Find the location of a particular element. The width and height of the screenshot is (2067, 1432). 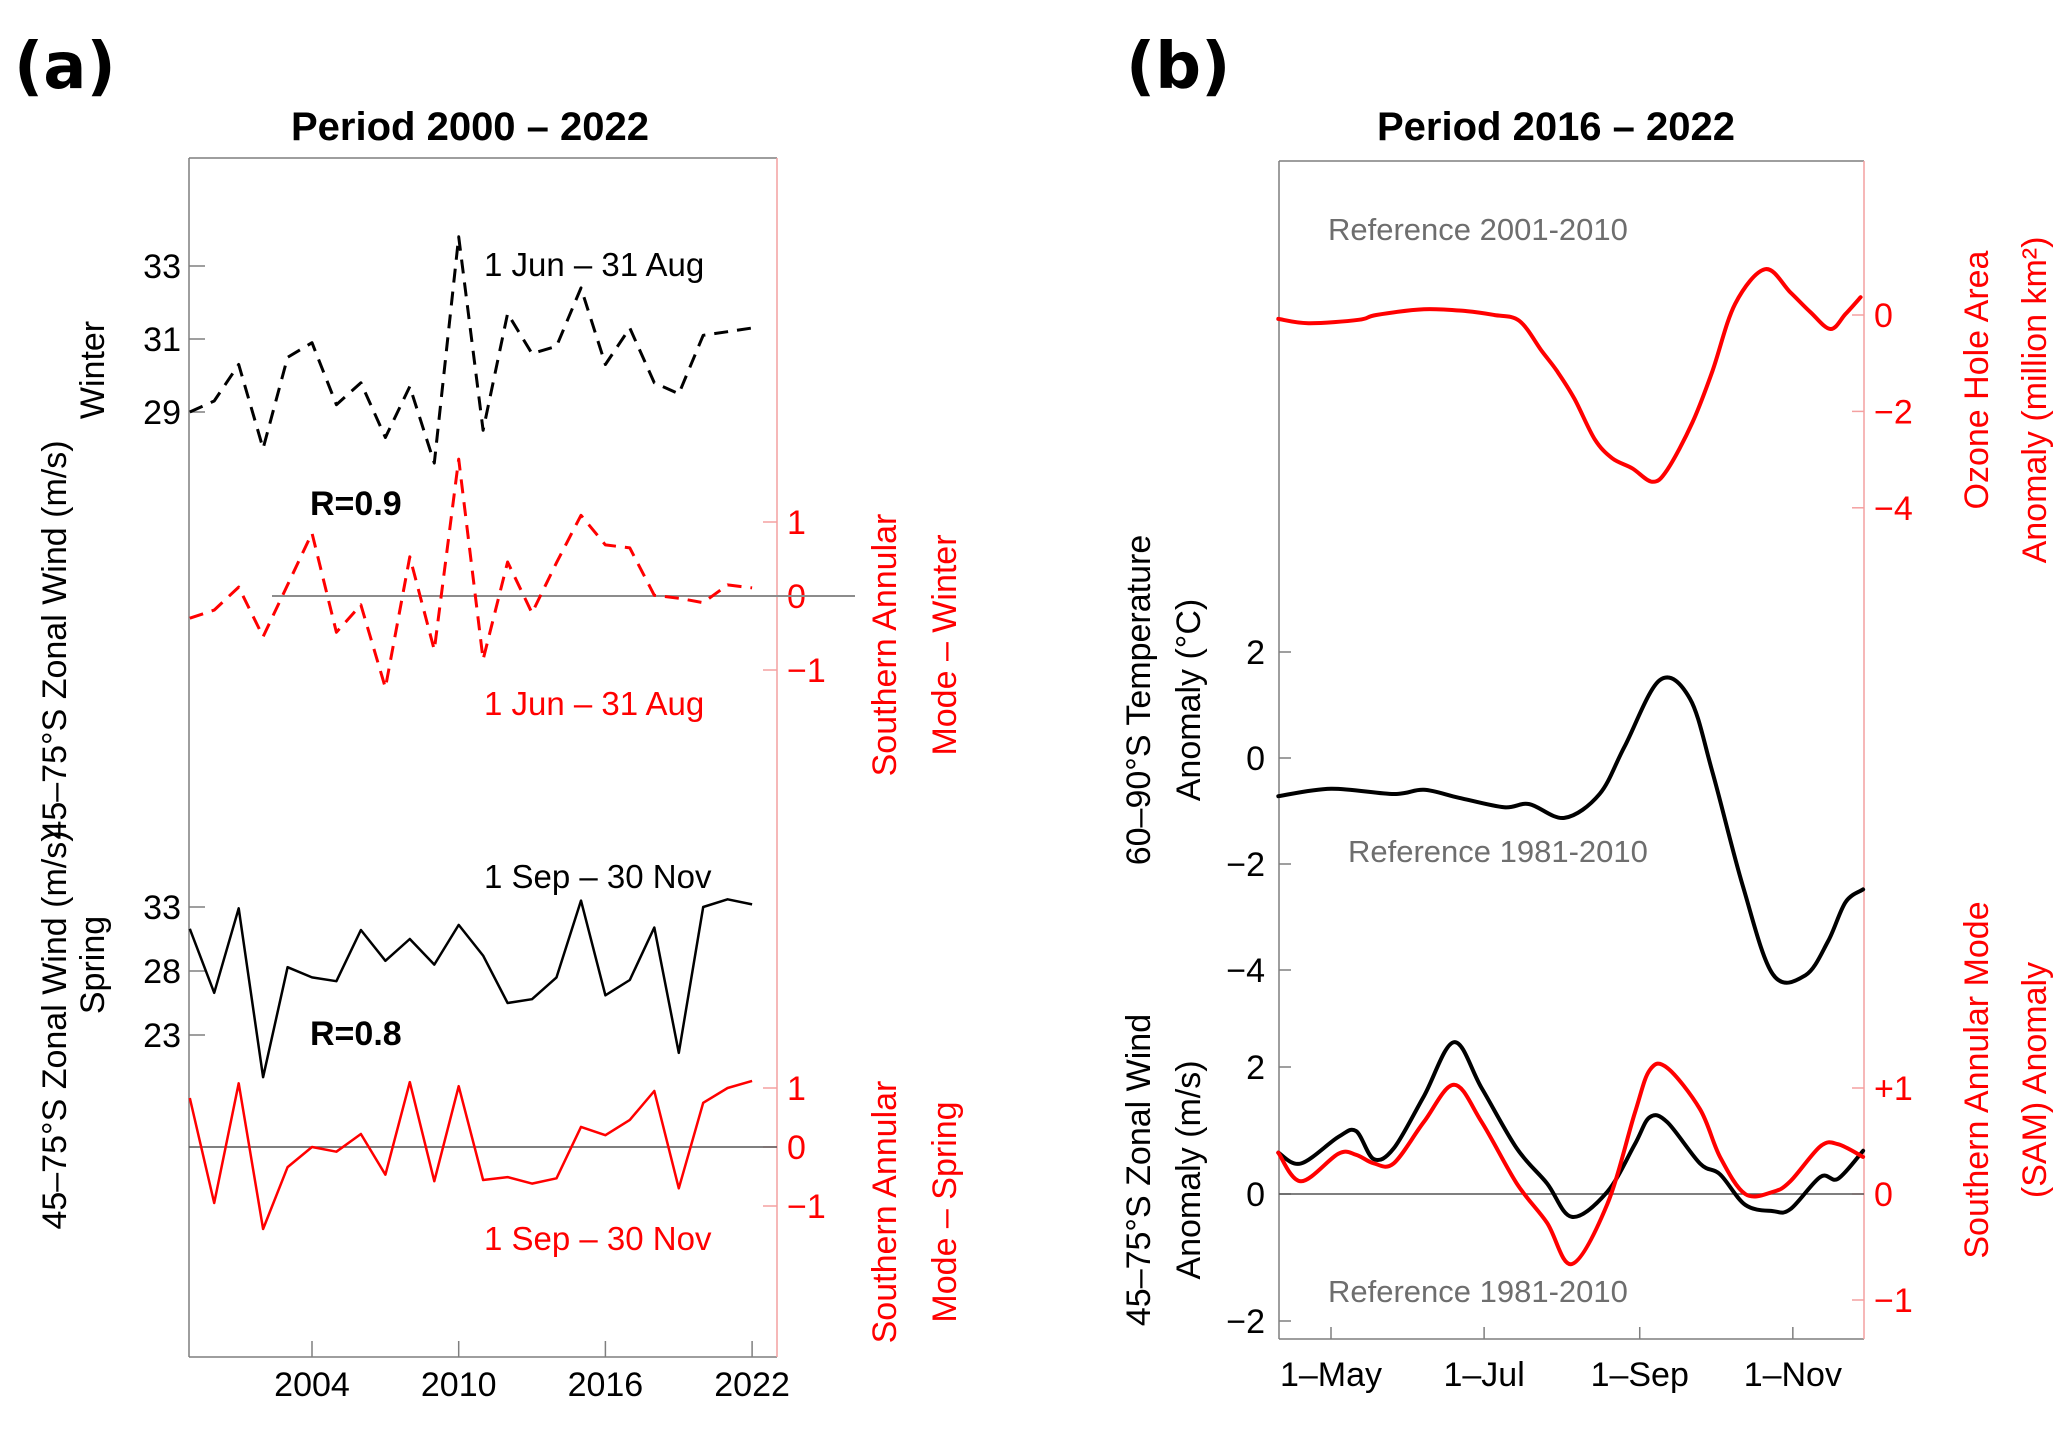

winter-sam-period-label: 1 Jun – 31 Aug is located at coordinates (594, 703).